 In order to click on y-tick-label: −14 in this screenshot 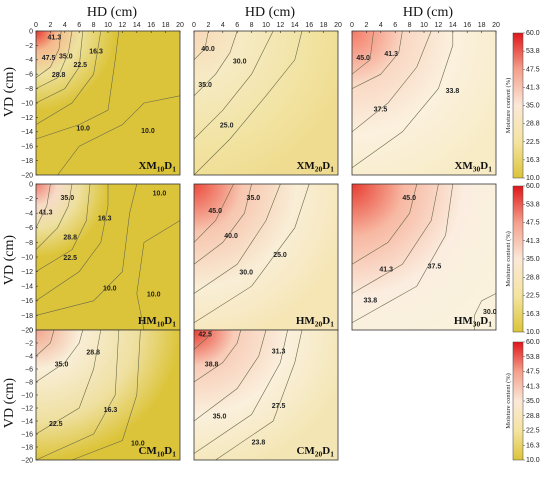, I will do `click(27, 287)`.